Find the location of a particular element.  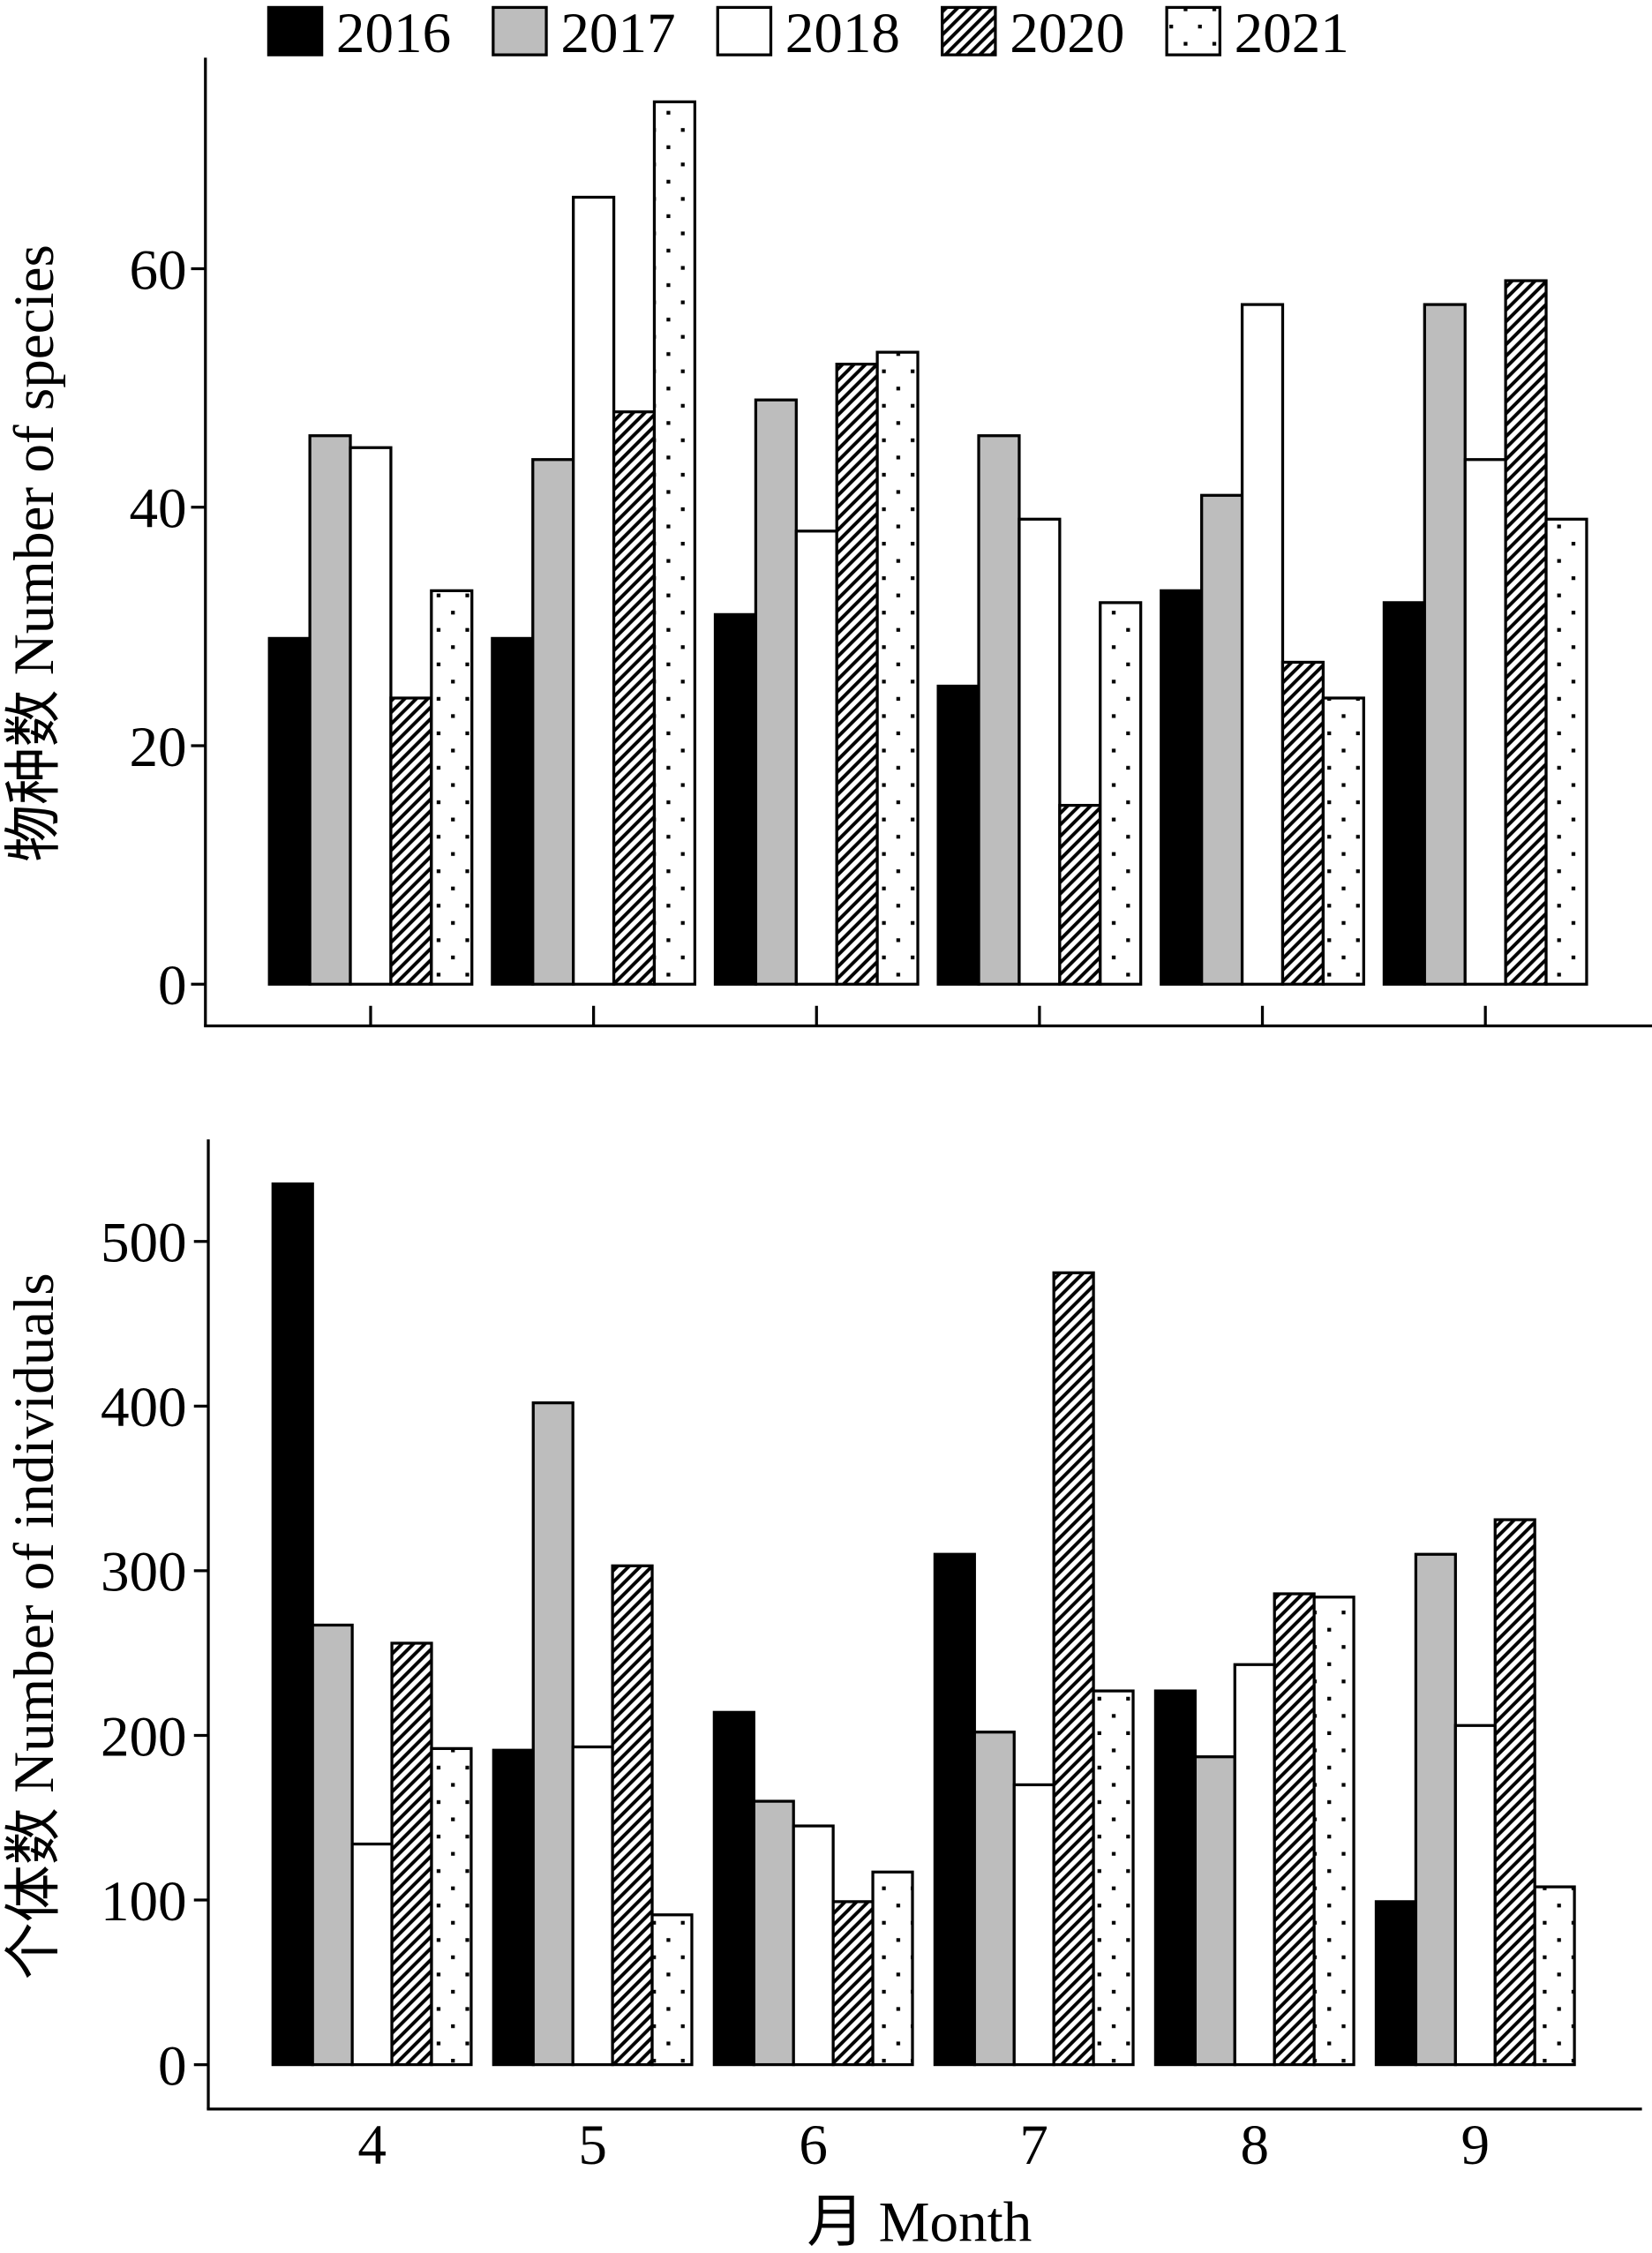

legend: 2016 2017 2018 2020 2021 is located at coordinates (808, 33).